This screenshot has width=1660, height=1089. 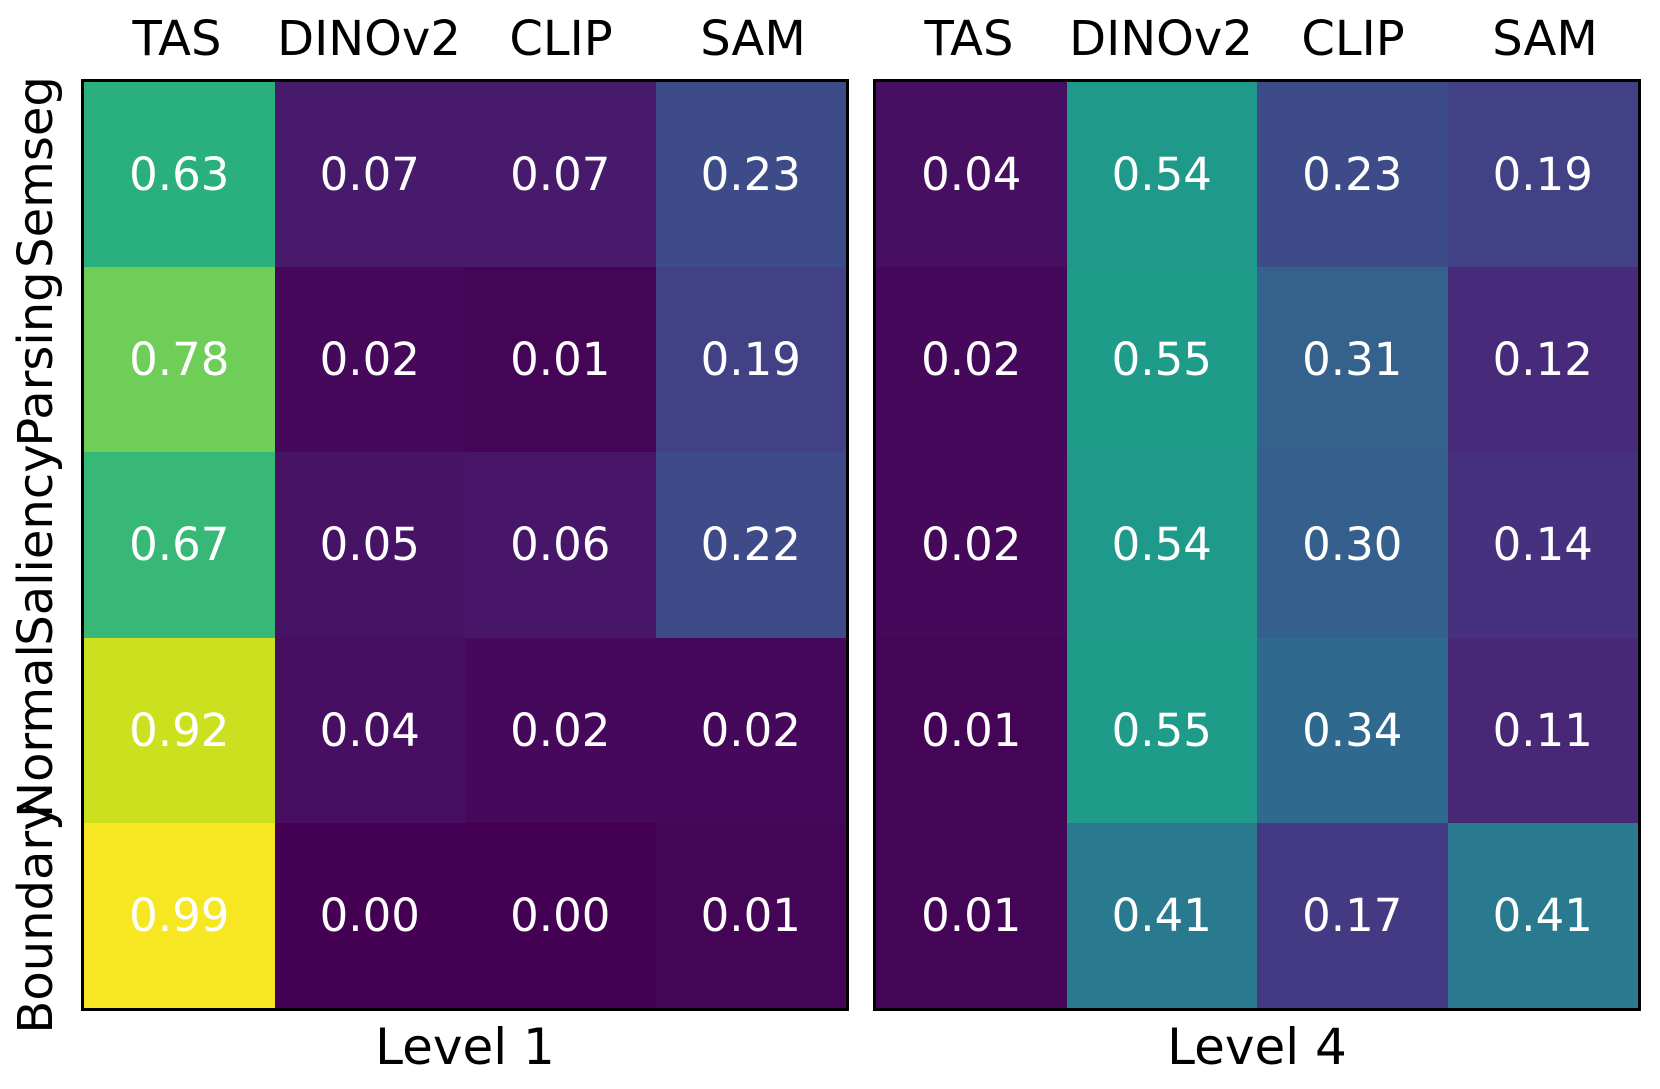 I want to click on heatmap-cell: 0.12, so click(x=1542, y=360).